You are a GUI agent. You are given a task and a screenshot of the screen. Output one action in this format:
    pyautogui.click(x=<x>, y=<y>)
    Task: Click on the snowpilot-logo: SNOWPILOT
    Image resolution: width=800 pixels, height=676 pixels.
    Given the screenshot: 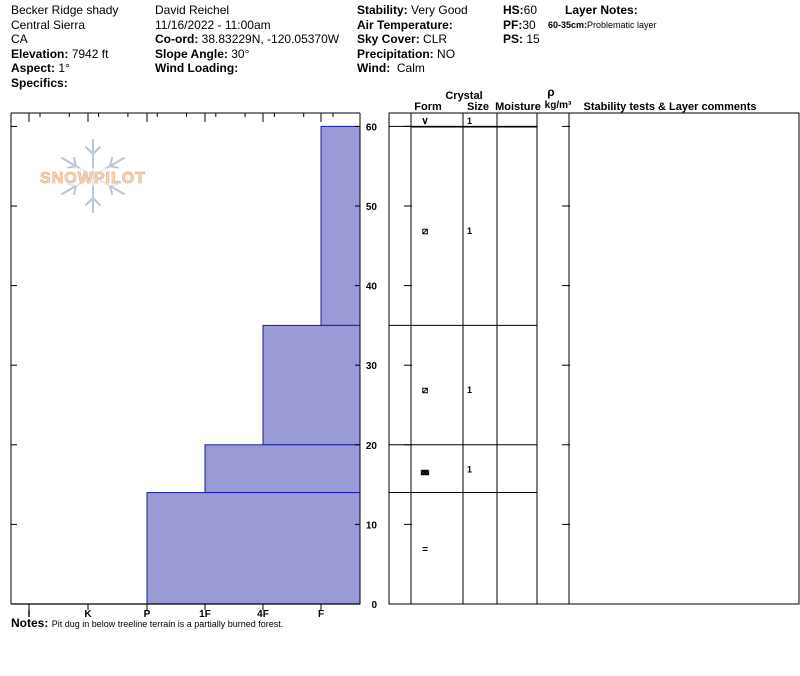 What is the action you would take?
    pyautogui.click(x=93, y=176)
    